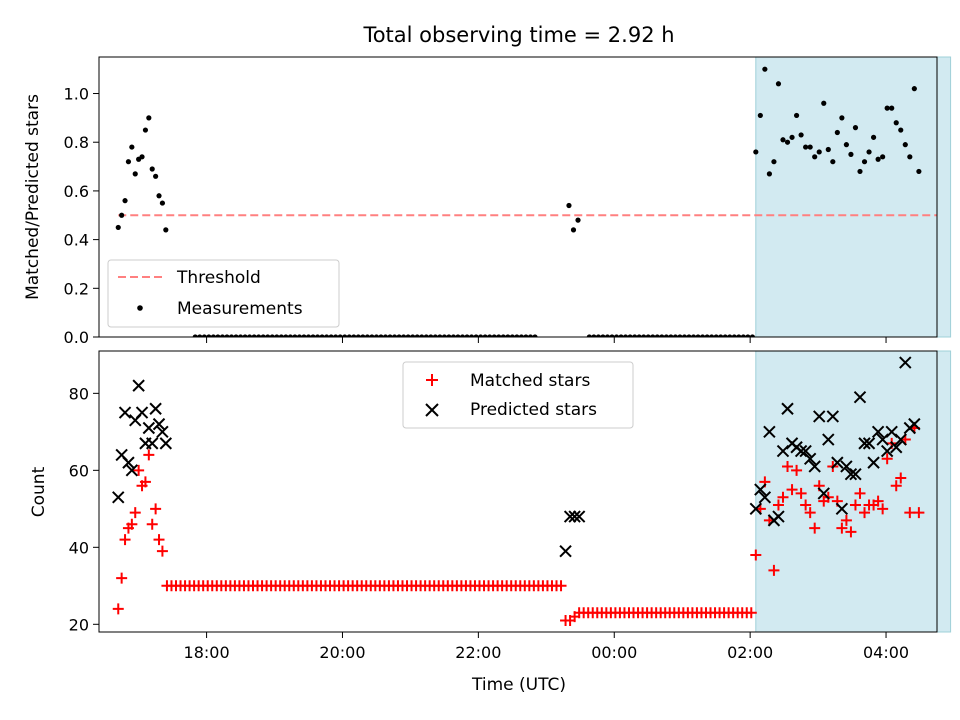 Image resolution: width=960 pixels, height=720 pixels. I want to click on bottom-shade-rect, so click(853, 491).